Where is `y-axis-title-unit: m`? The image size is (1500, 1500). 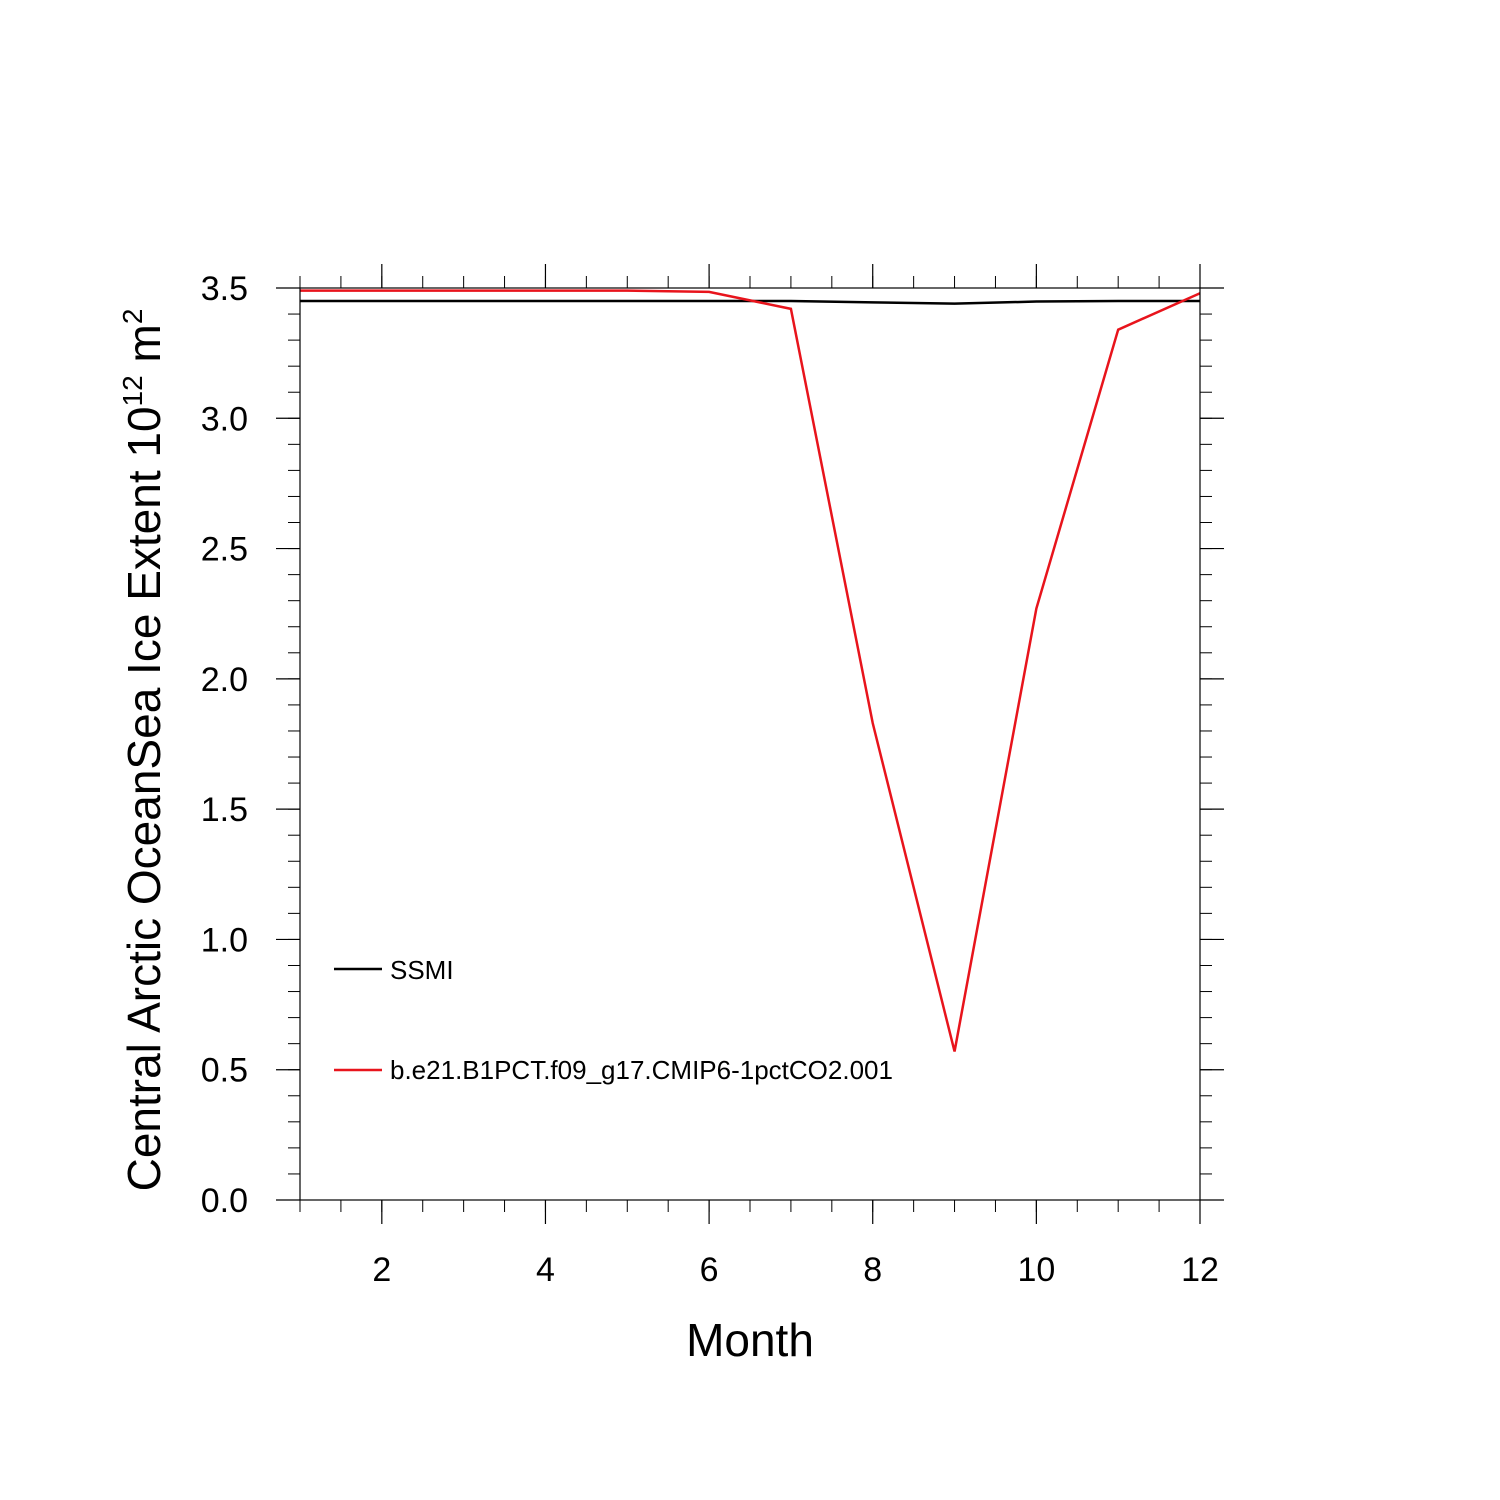
y-axis-title-unit: m is located at coordinates (144, 349).